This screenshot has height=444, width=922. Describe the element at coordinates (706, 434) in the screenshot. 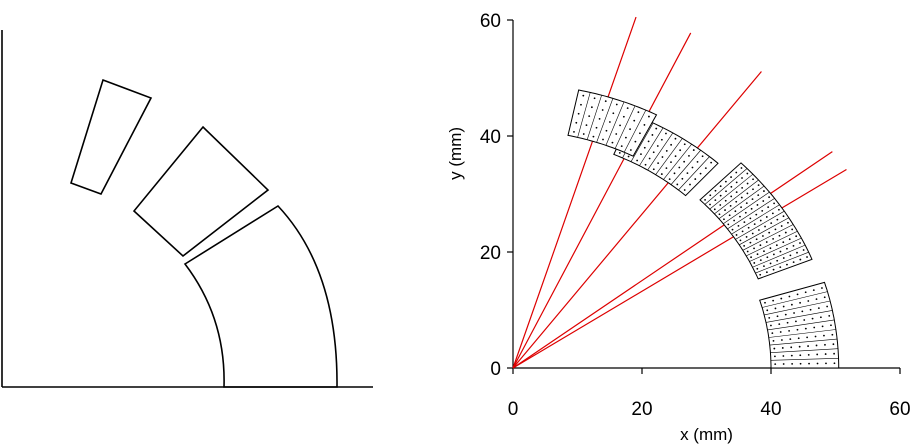

I see `x-axis-label: x (mm)` at that location.